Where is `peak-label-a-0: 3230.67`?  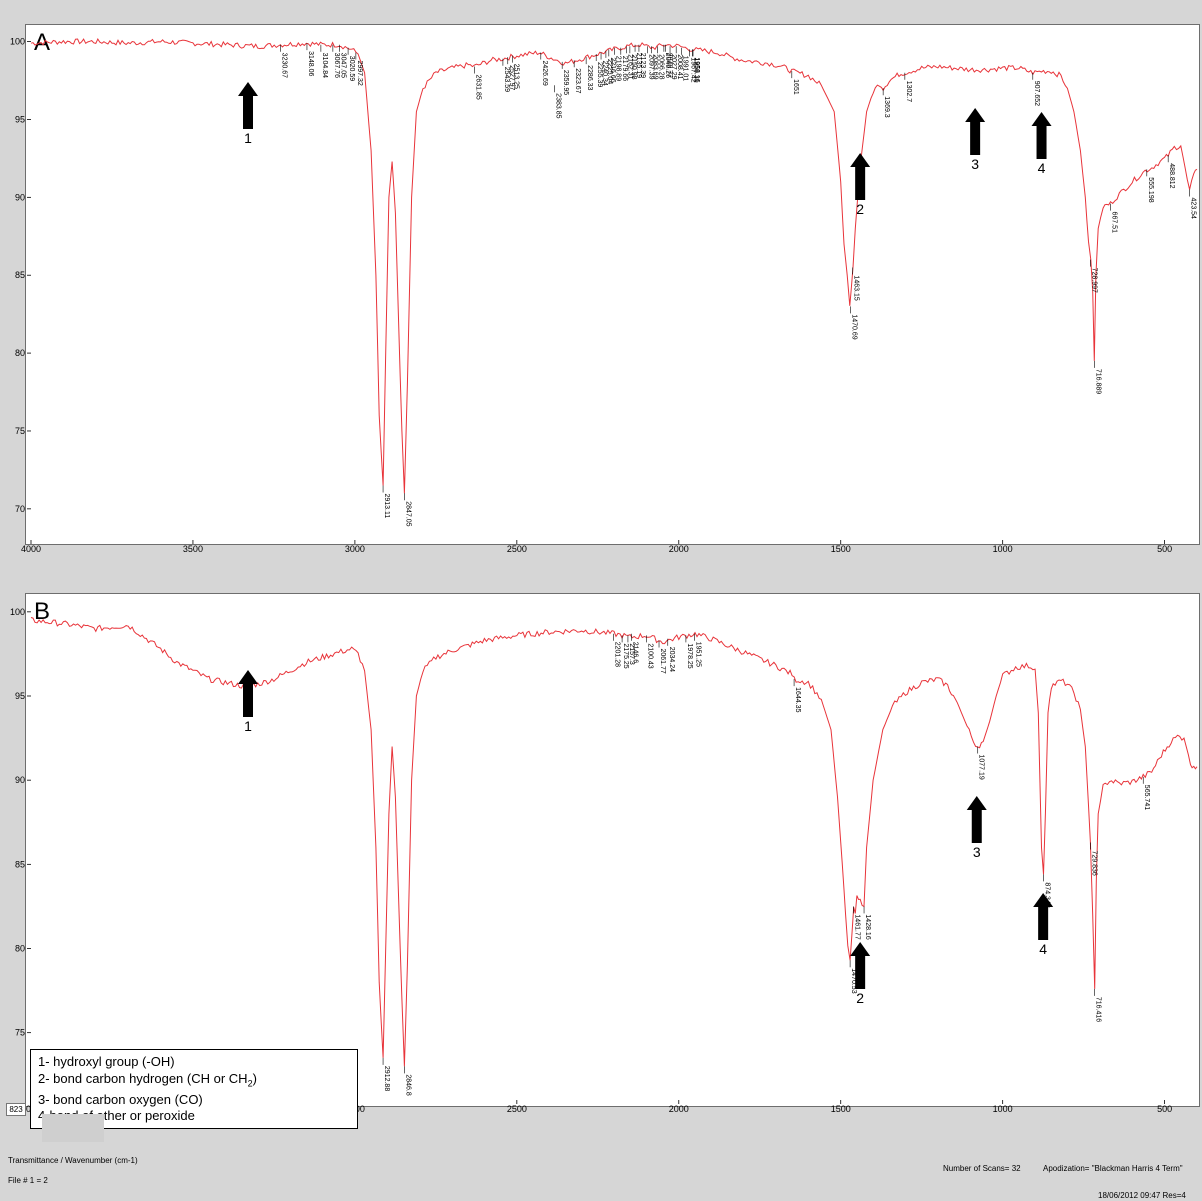
peak-label-a-0: 3230.67 is located at coordinates (283, 65).